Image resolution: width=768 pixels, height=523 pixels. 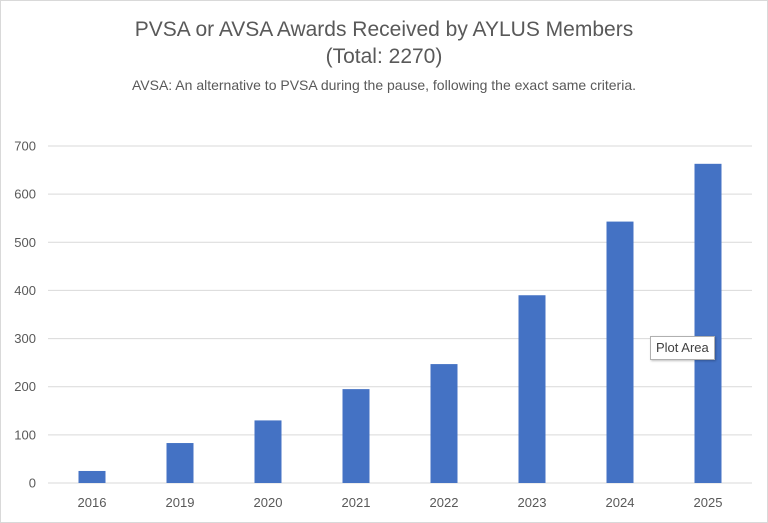 What do you see at coordinates (708, 323) in the screenshot?
I see `bar-2025` at bounding box center [708, 323].